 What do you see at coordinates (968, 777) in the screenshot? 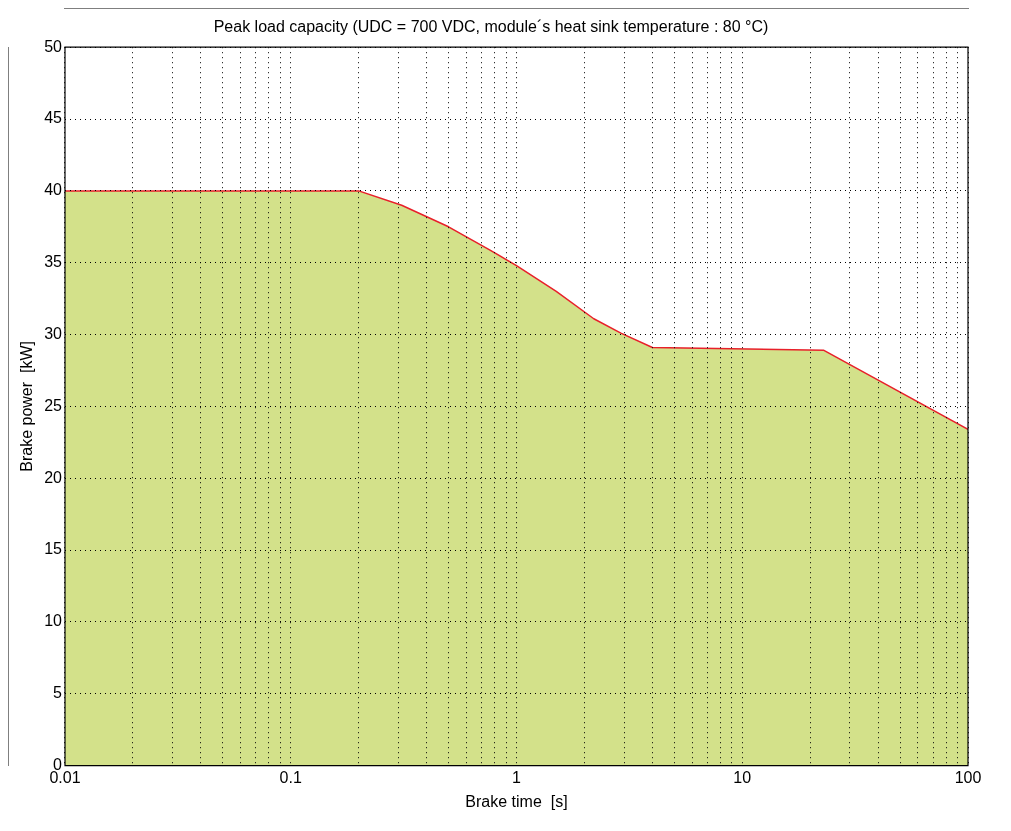
I see `x-tick-label: 100` at bounding box center [968, 777].